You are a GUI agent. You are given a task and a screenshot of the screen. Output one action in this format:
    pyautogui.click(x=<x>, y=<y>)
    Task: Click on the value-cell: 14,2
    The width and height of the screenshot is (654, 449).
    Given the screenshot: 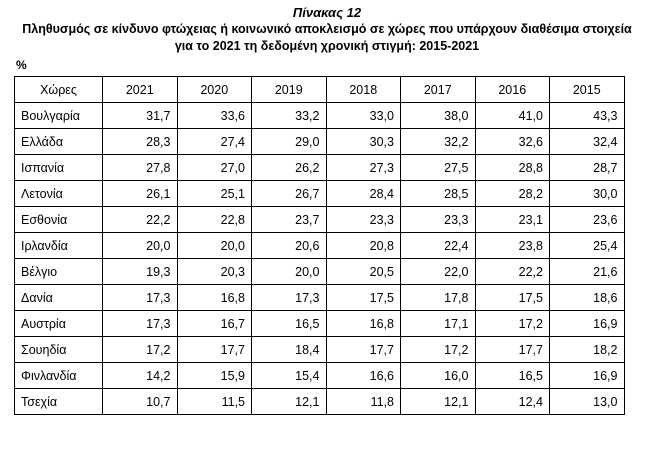 What is the action you would take?
    pyautogui.click(x=140, y=375)
    